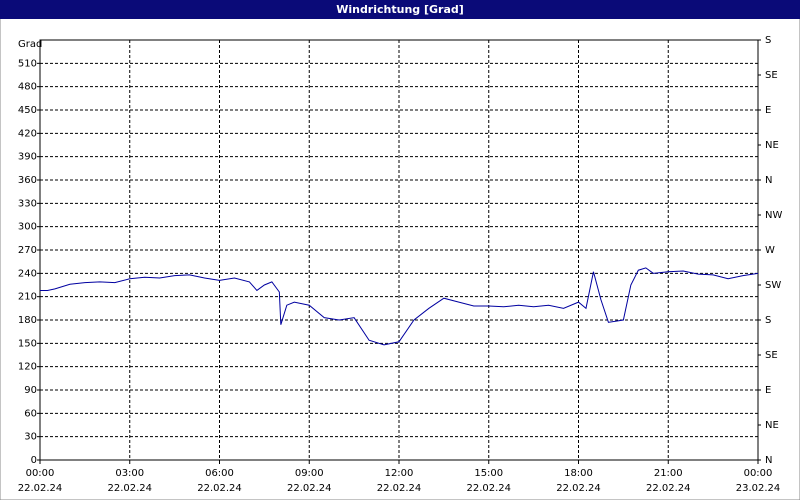  I want to click on y-tick-label: 510, so click(27, 63).